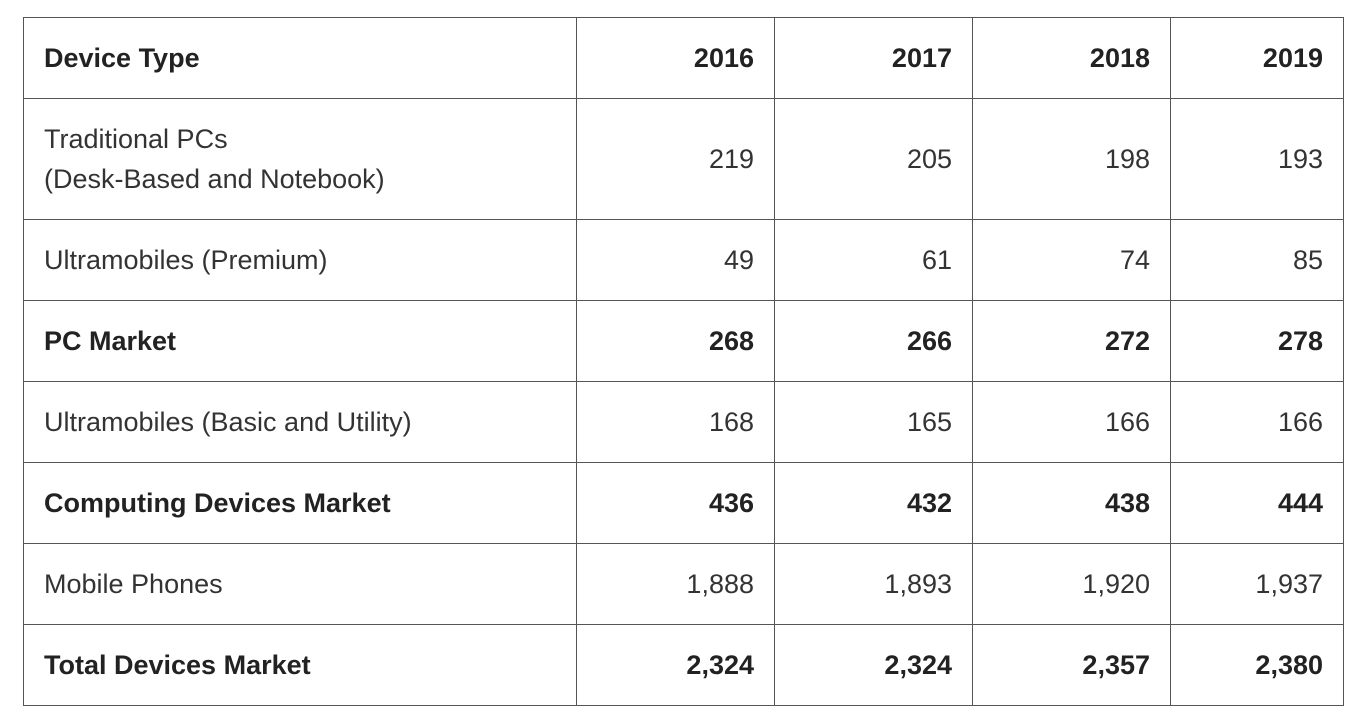 Image resolution: width=1366 pixels, height=728 pixels. I want to click on cell-value: 436, so click(675, 503).